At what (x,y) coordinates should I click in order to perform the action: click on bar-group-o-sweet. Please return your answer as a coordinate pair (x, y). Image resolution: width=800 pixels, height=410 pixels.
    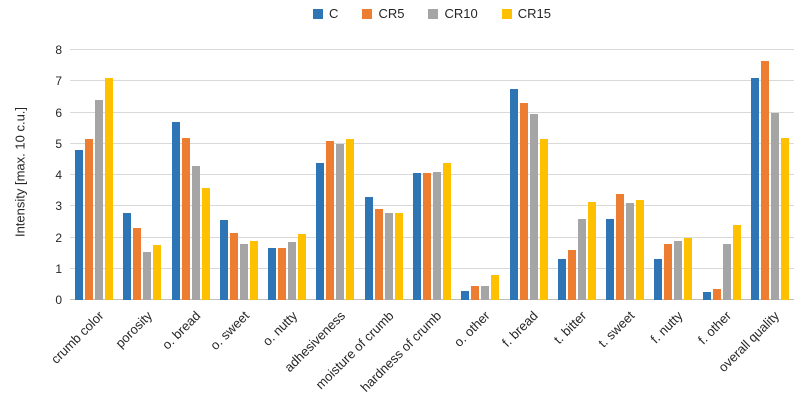
    Looking at the image, I should click on (239, 175).